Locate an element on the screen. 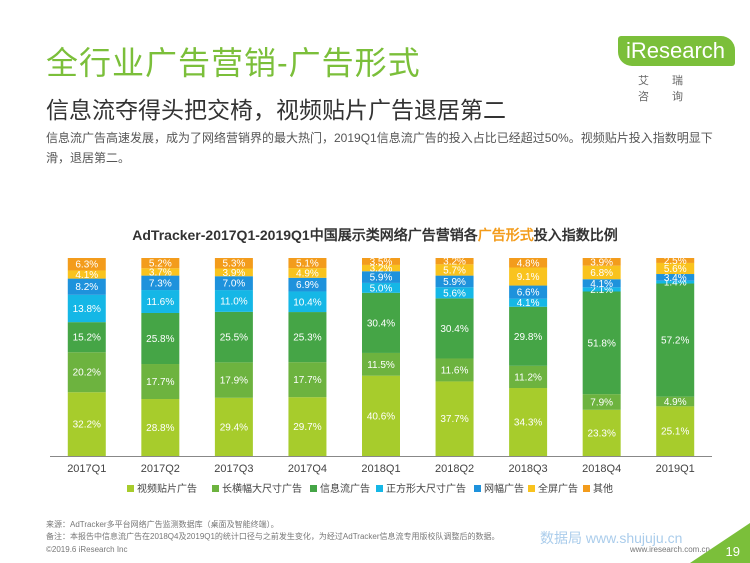 Image resolution: width=750 pixels, height=563 pixels. x-tick-label: 2018Q1 is located at coordinates (380, 469).